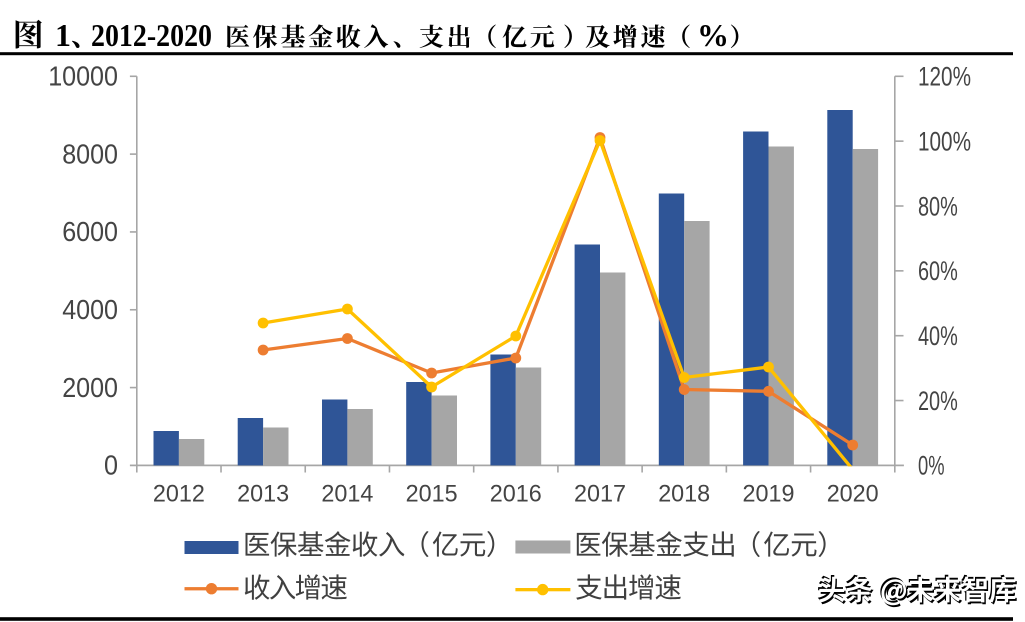  What do you see at coordinates (90, 231) in the screenshot?
I see `svg-text: 6000` at bounding box center [90, 231].